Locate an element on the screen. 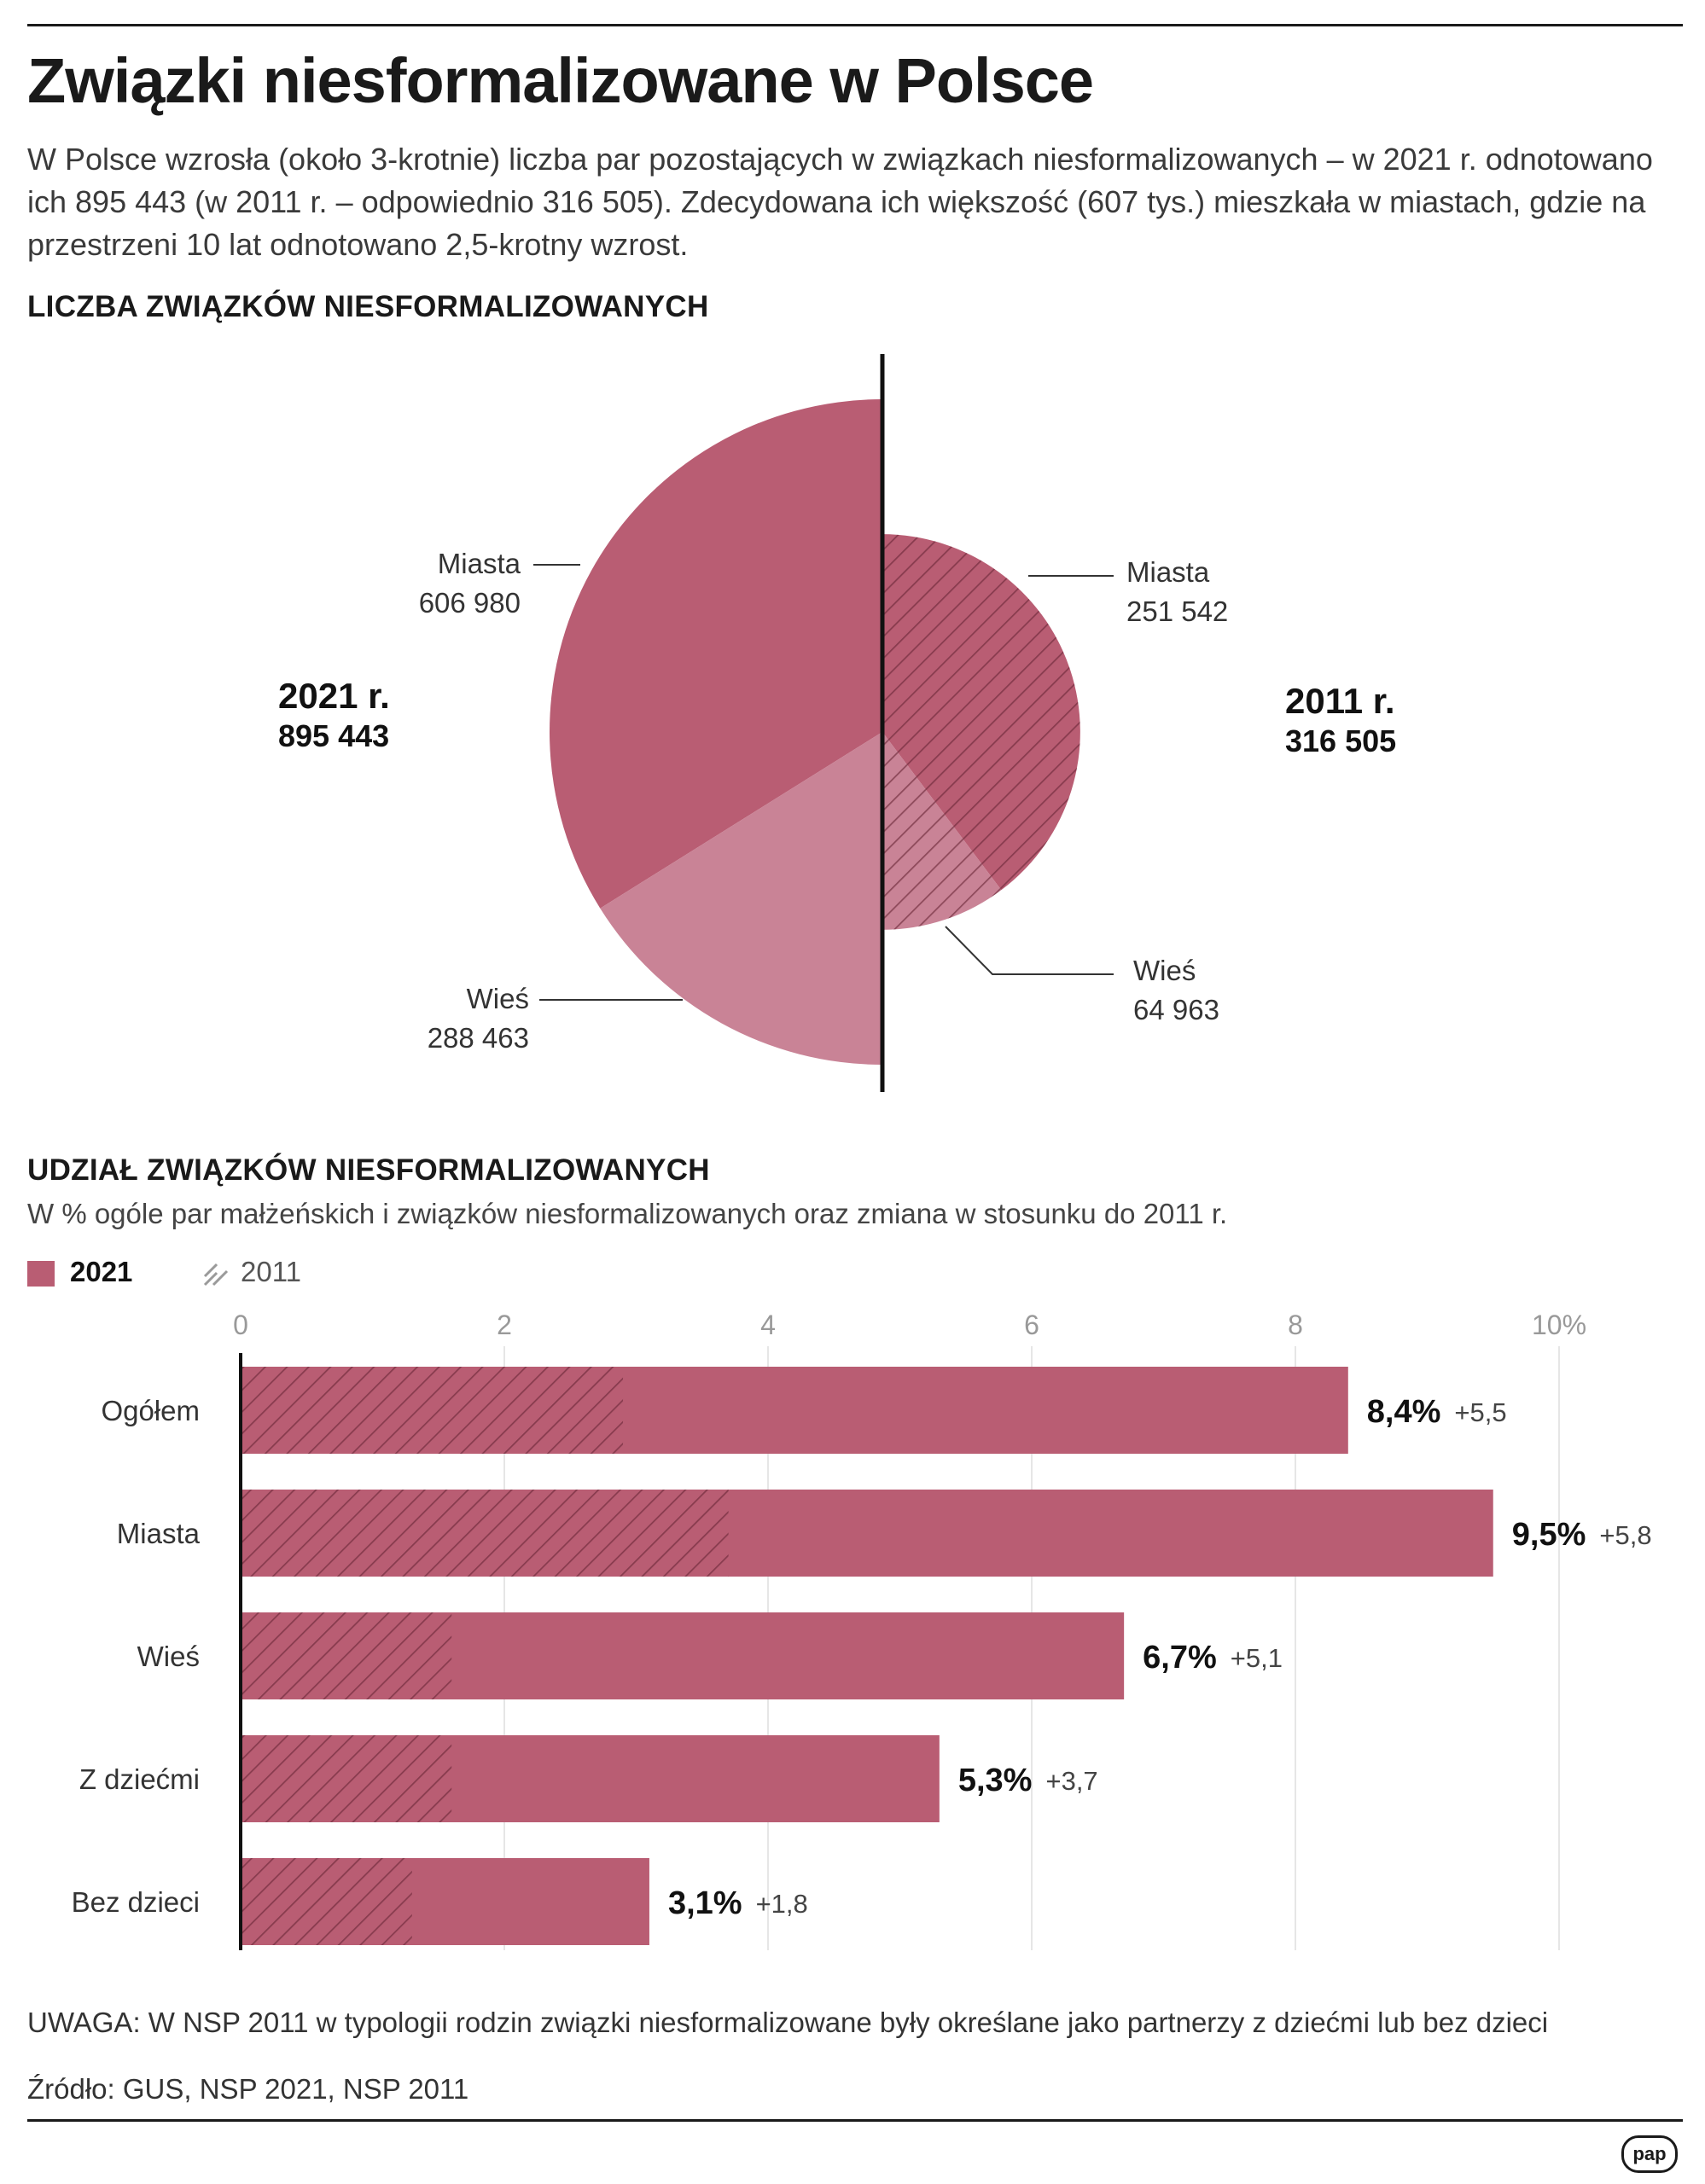 The width and height of the screenshot is (1705, 2184). total-2011: 2011 r. 316 505 is located at coordinates (1341, 719).